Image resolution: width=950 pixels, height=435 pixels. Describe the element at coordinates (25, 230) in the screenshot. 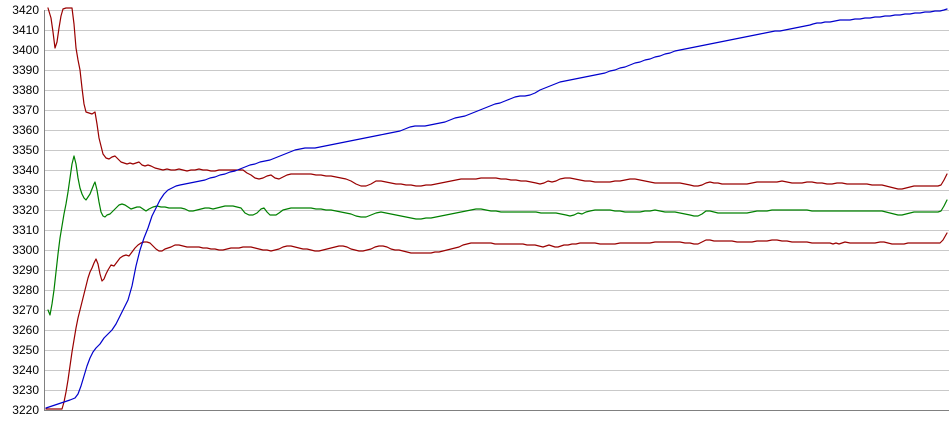

I see `y-axis-tick-label: 3310` at that location.